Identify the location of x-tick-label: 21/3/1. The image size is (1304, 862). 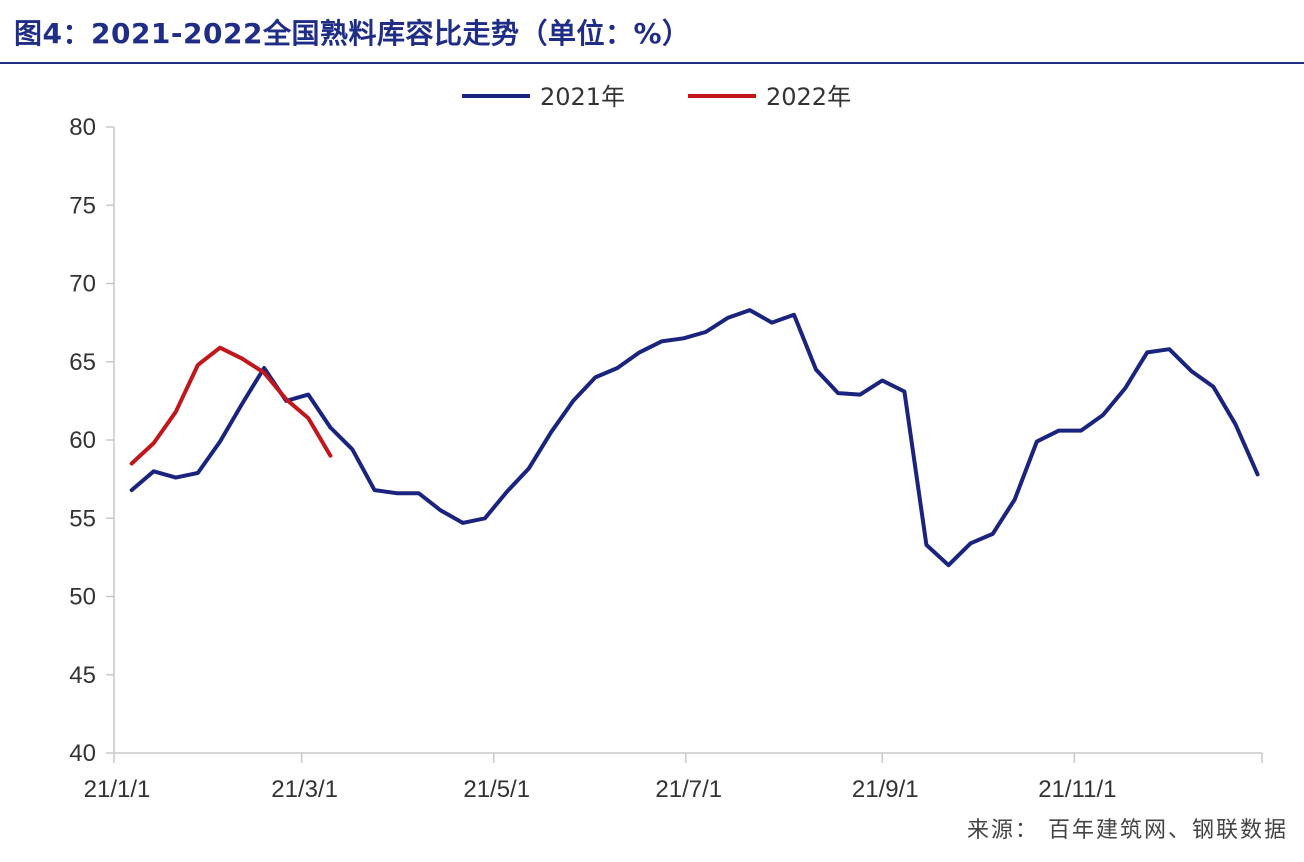
(304, 789).